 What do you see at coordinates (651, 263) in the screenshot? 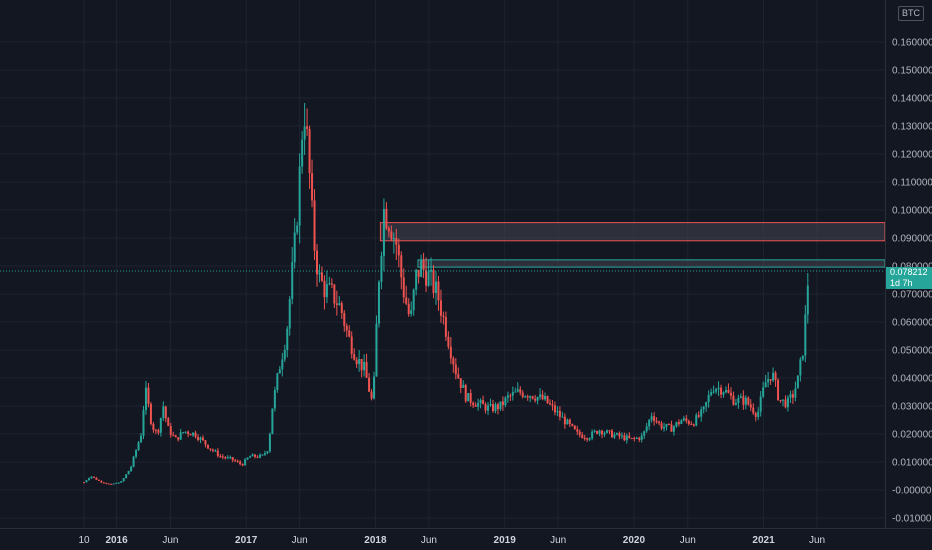
I see `zone-box` at bounding box center [651, 263].